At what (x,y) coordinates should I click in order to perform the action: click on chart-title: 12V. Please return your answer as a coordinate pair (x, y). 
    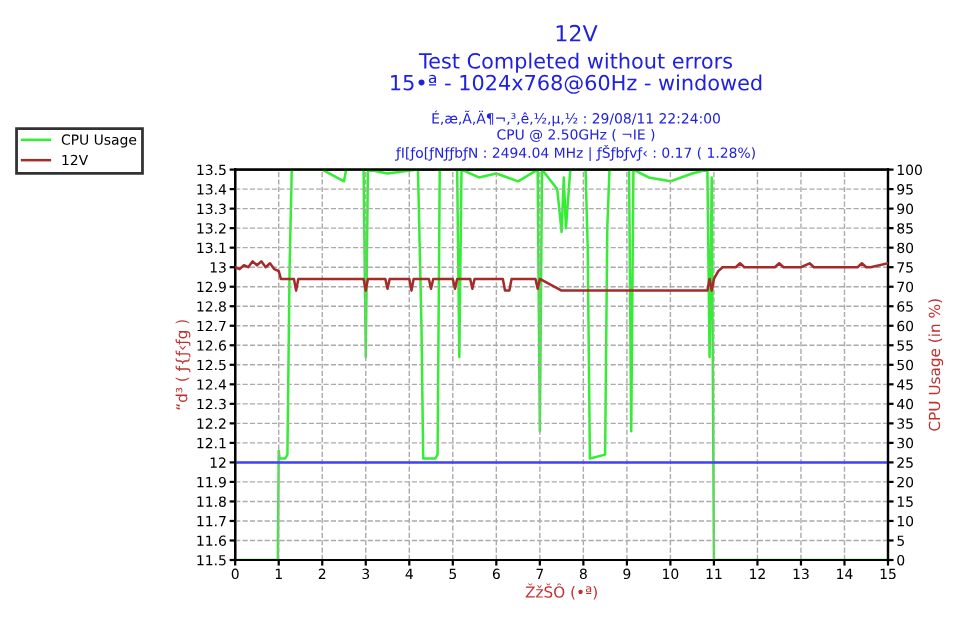
    Looking at the image, I should click on (577, 33).